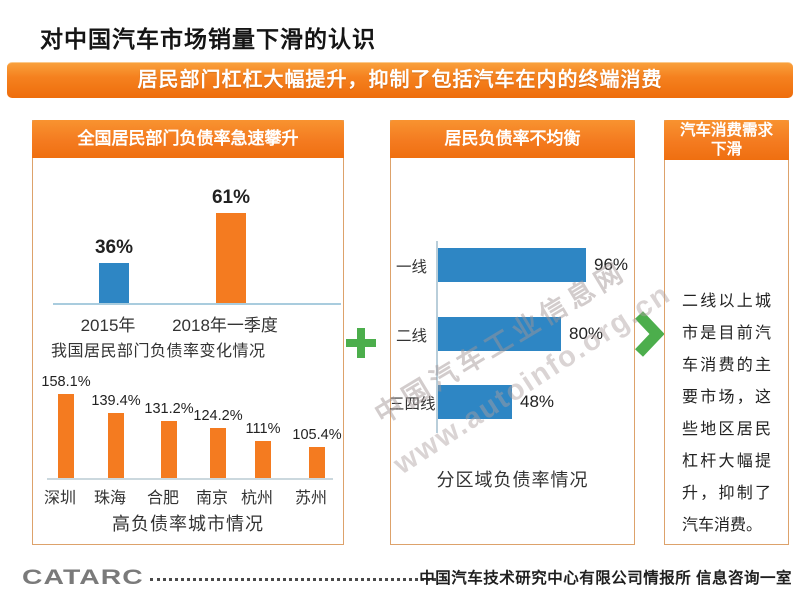 The height and width of the screenshot is (600, 800). I want to click on catarc-logo: CATARC, so click(83, 577).